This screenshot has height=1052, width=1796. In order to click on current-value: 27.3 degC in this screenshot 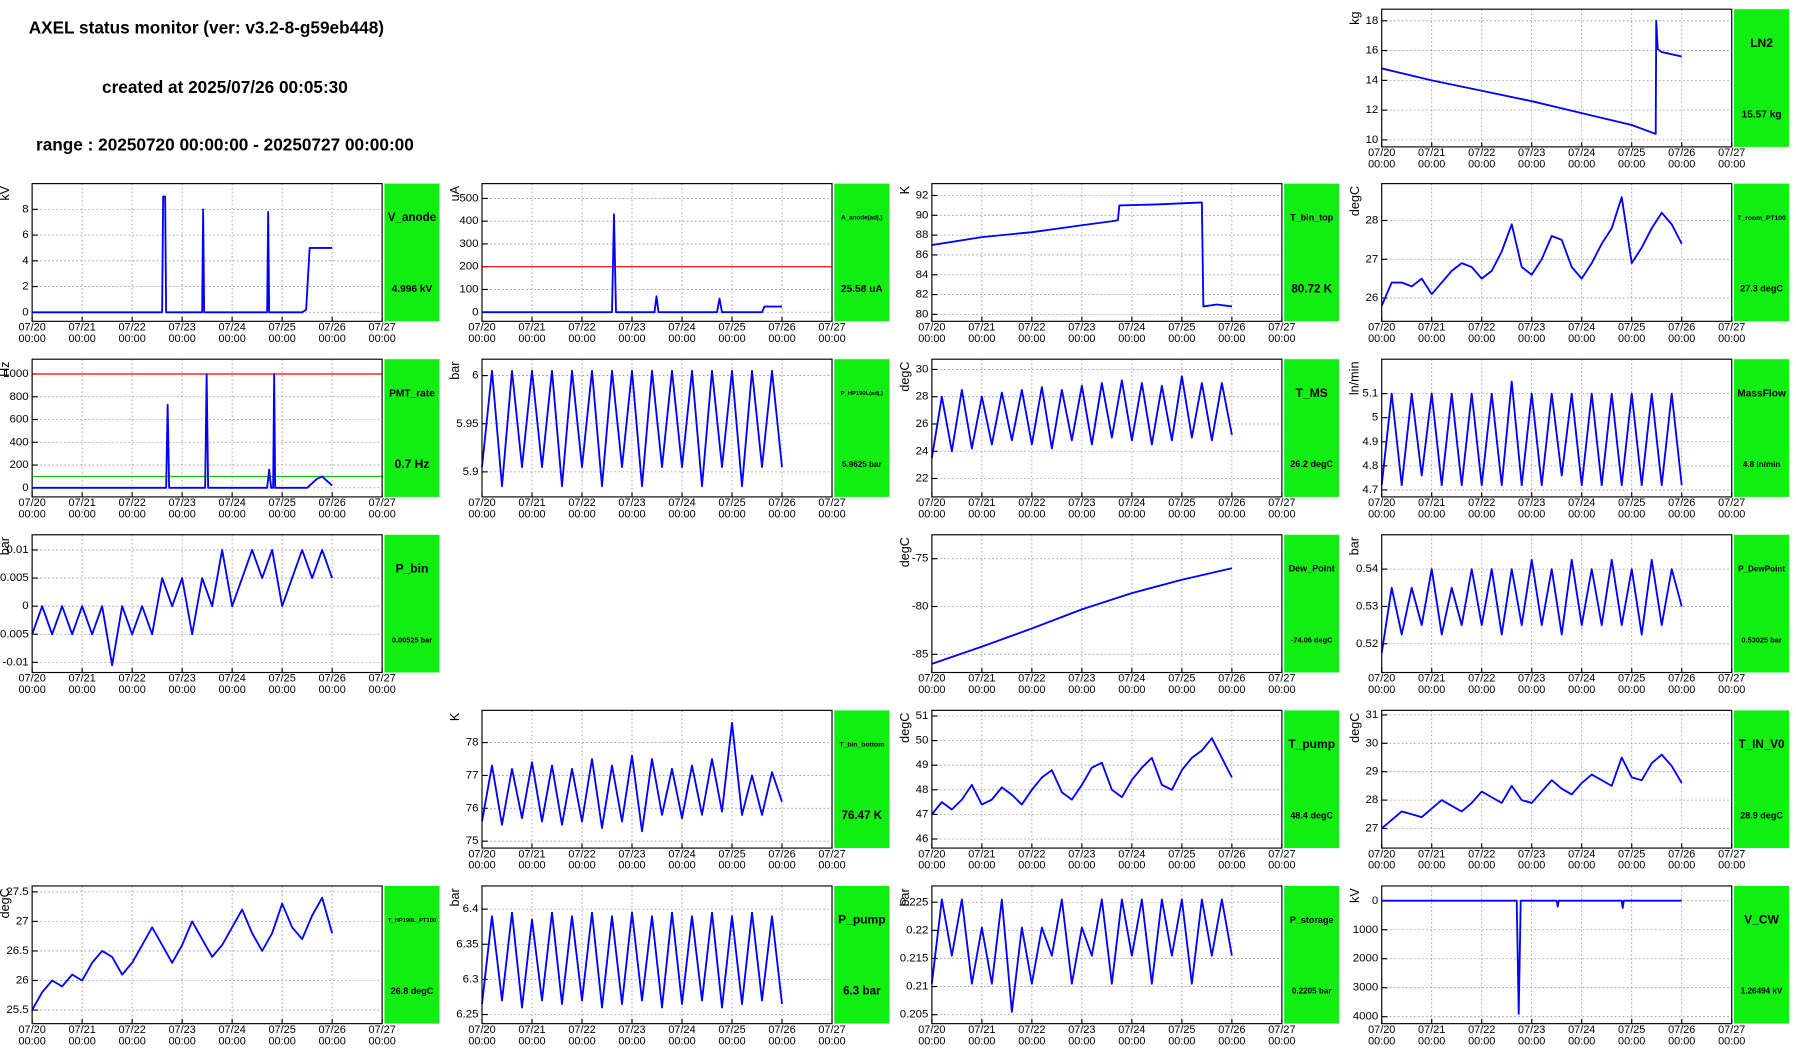, I will do `click(1761, 289)`.